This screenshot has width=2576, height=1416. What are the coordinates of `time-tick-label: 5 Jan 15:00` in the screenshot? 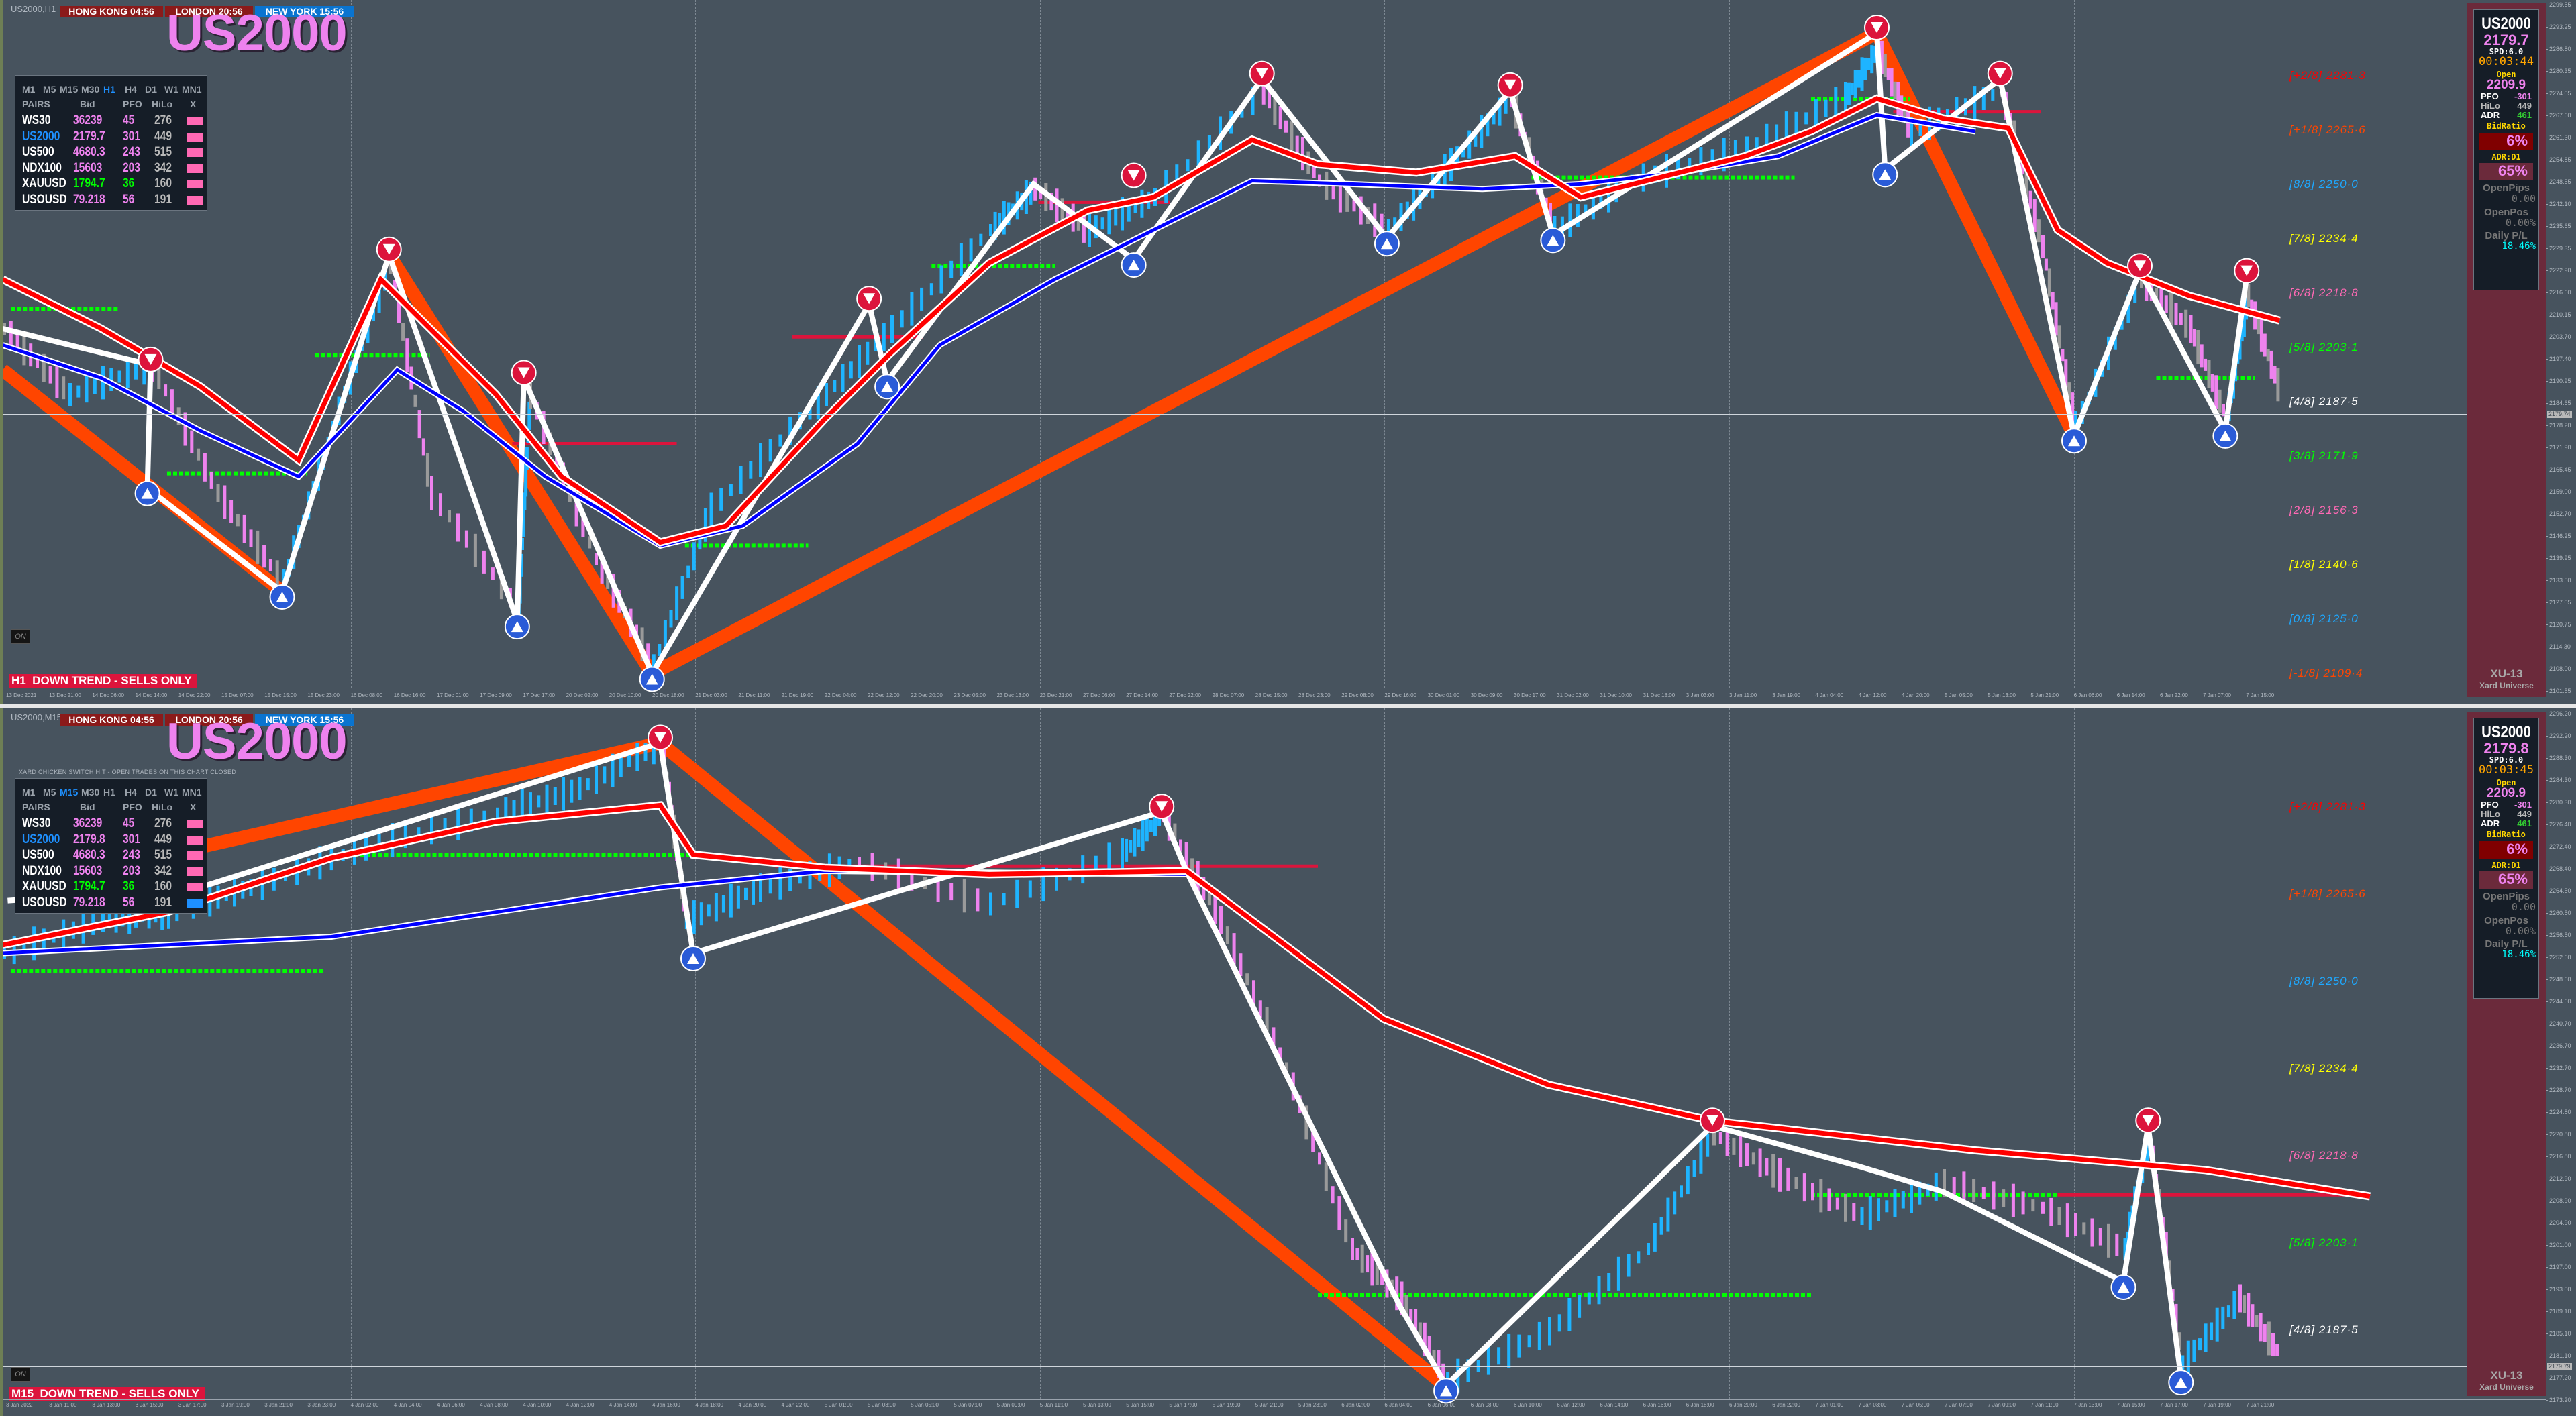 It's located at (1140, 1405).